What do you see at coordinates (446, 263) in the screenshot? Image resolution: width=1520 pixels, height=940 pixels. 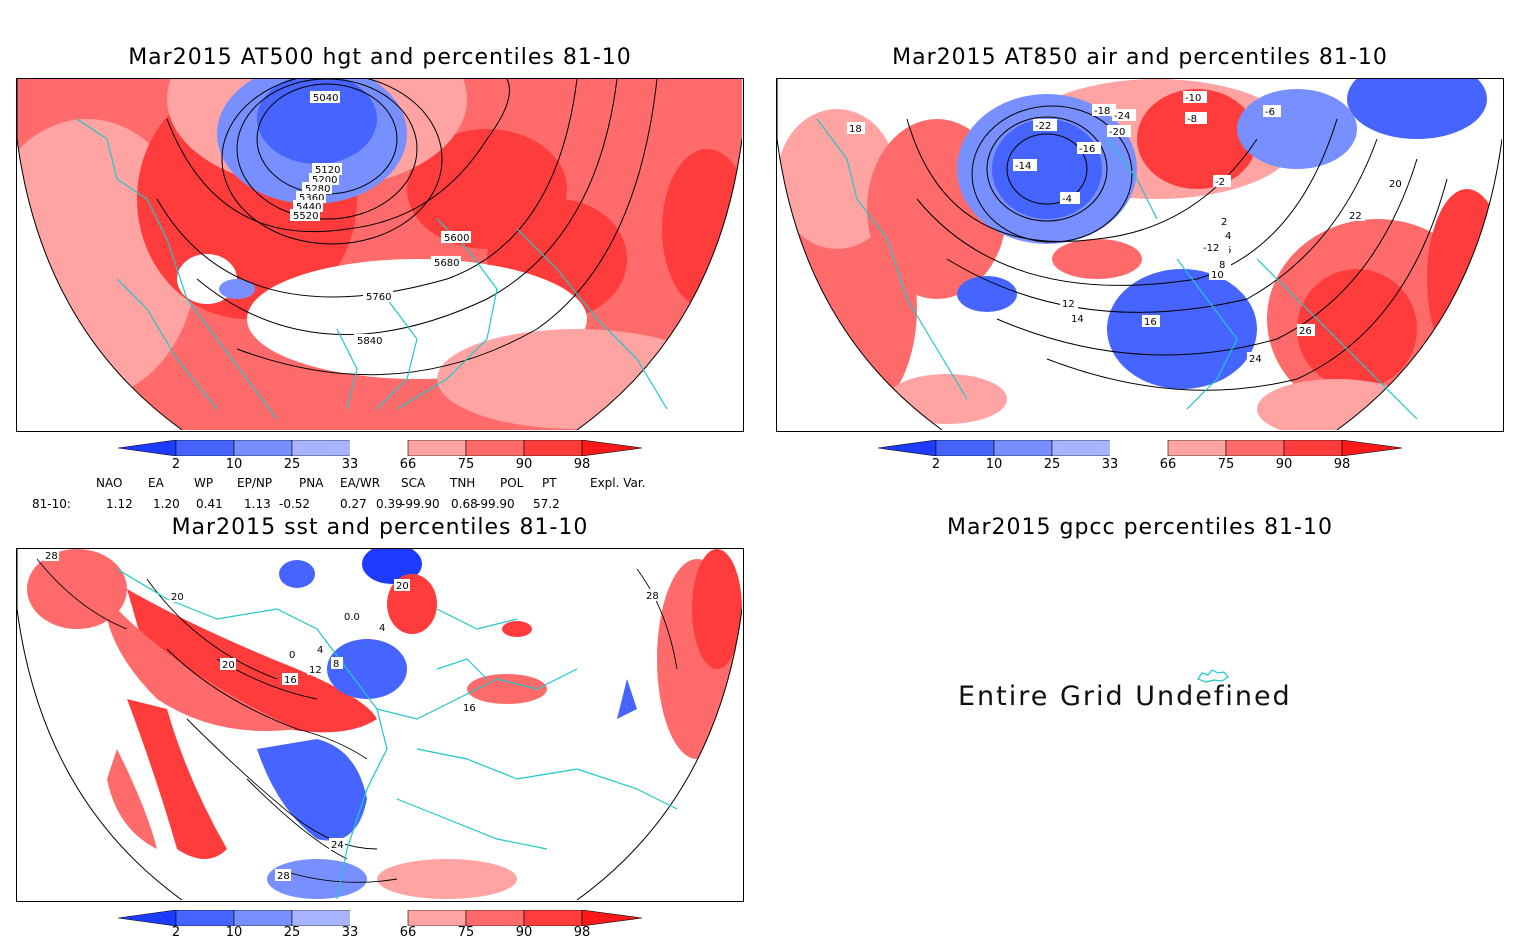 I see `contour-label: 5680` at bounding box center [446, 263].